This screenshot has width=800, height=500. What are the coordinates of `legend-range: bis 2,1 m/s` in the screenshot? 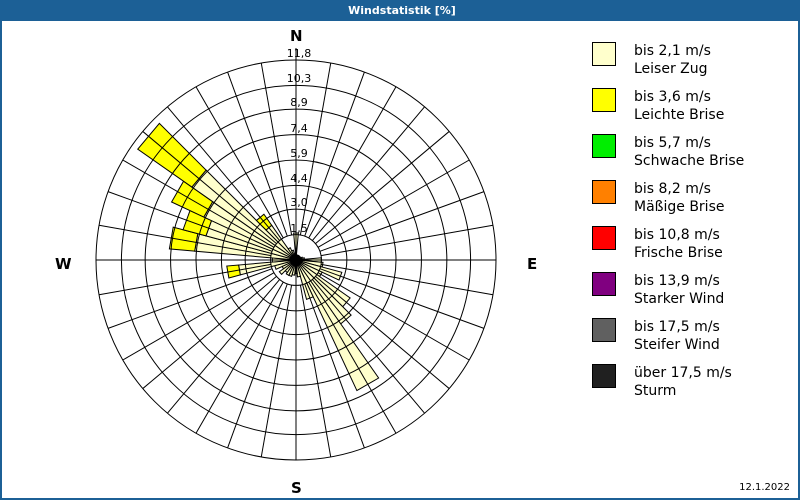 It's located at (672, 51).